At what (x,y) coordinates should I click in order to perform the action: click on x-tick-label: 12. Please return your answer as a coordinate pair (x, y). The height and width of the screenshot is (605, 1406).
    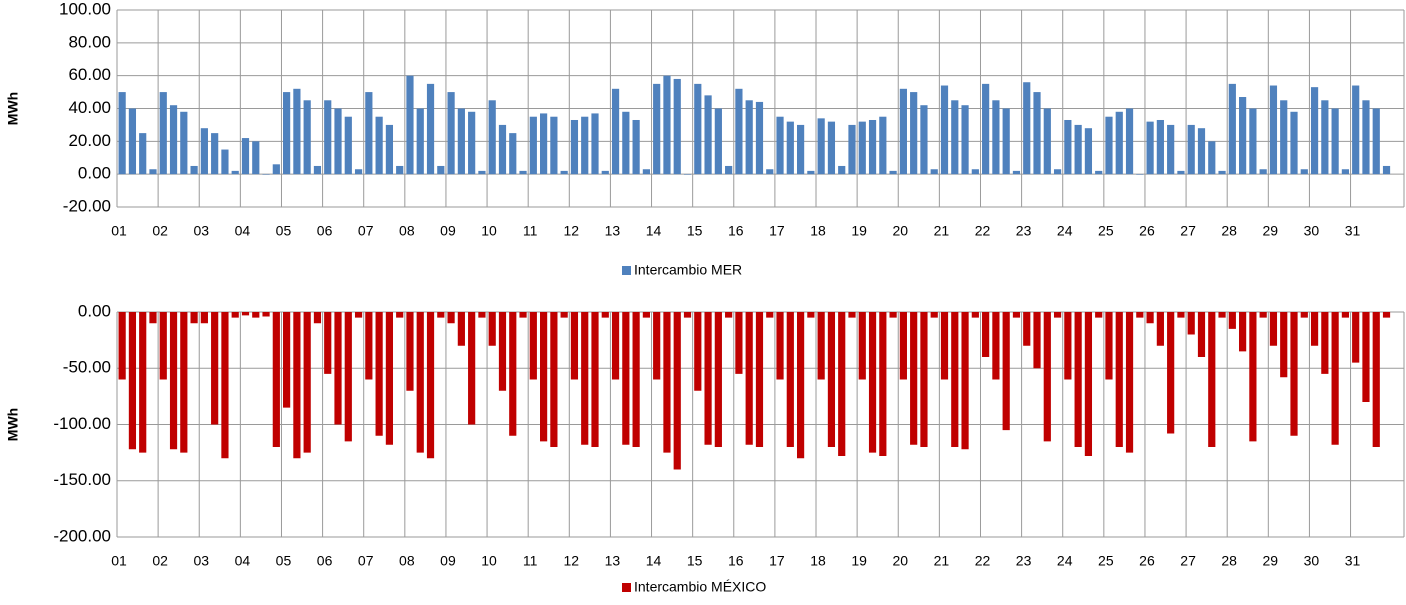
    Looking at the image, I should click on (572, 231).